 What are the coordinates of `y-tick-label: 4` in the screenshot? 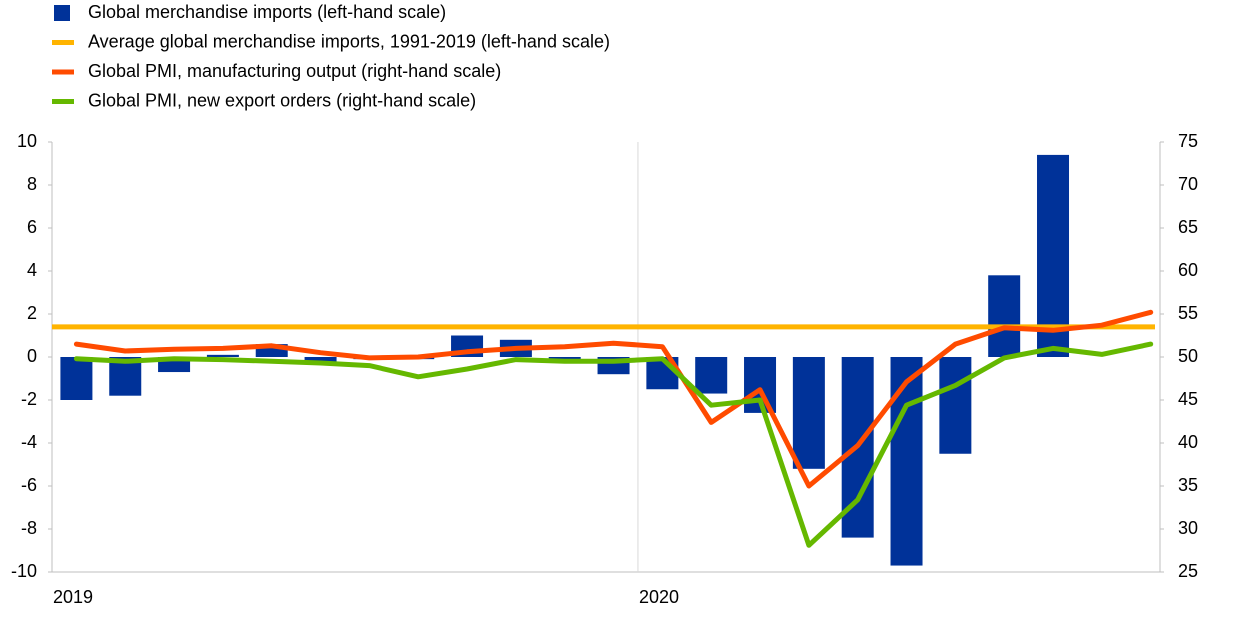 It's located at (32, 270).